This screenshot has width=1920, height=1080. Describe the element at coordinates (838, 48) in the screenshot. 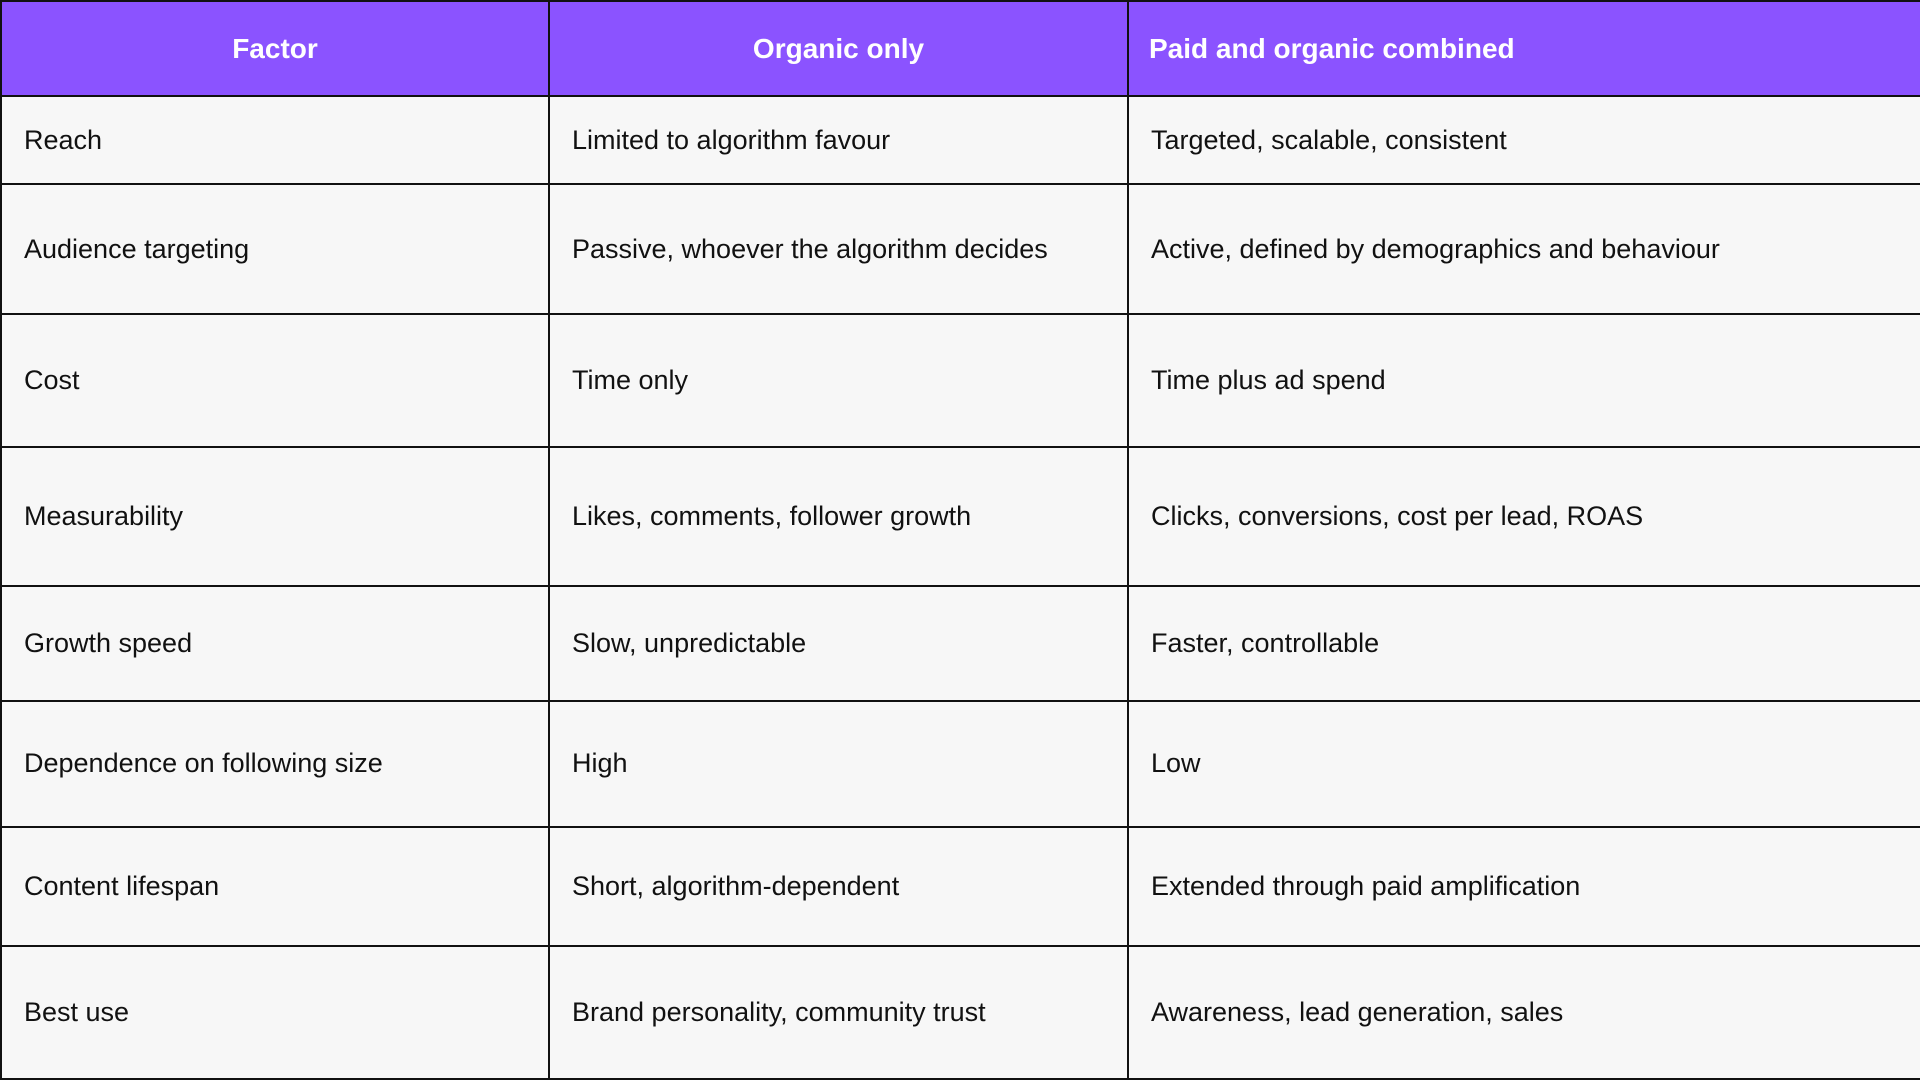

I see `header-organic-only: Organic only` at that location.